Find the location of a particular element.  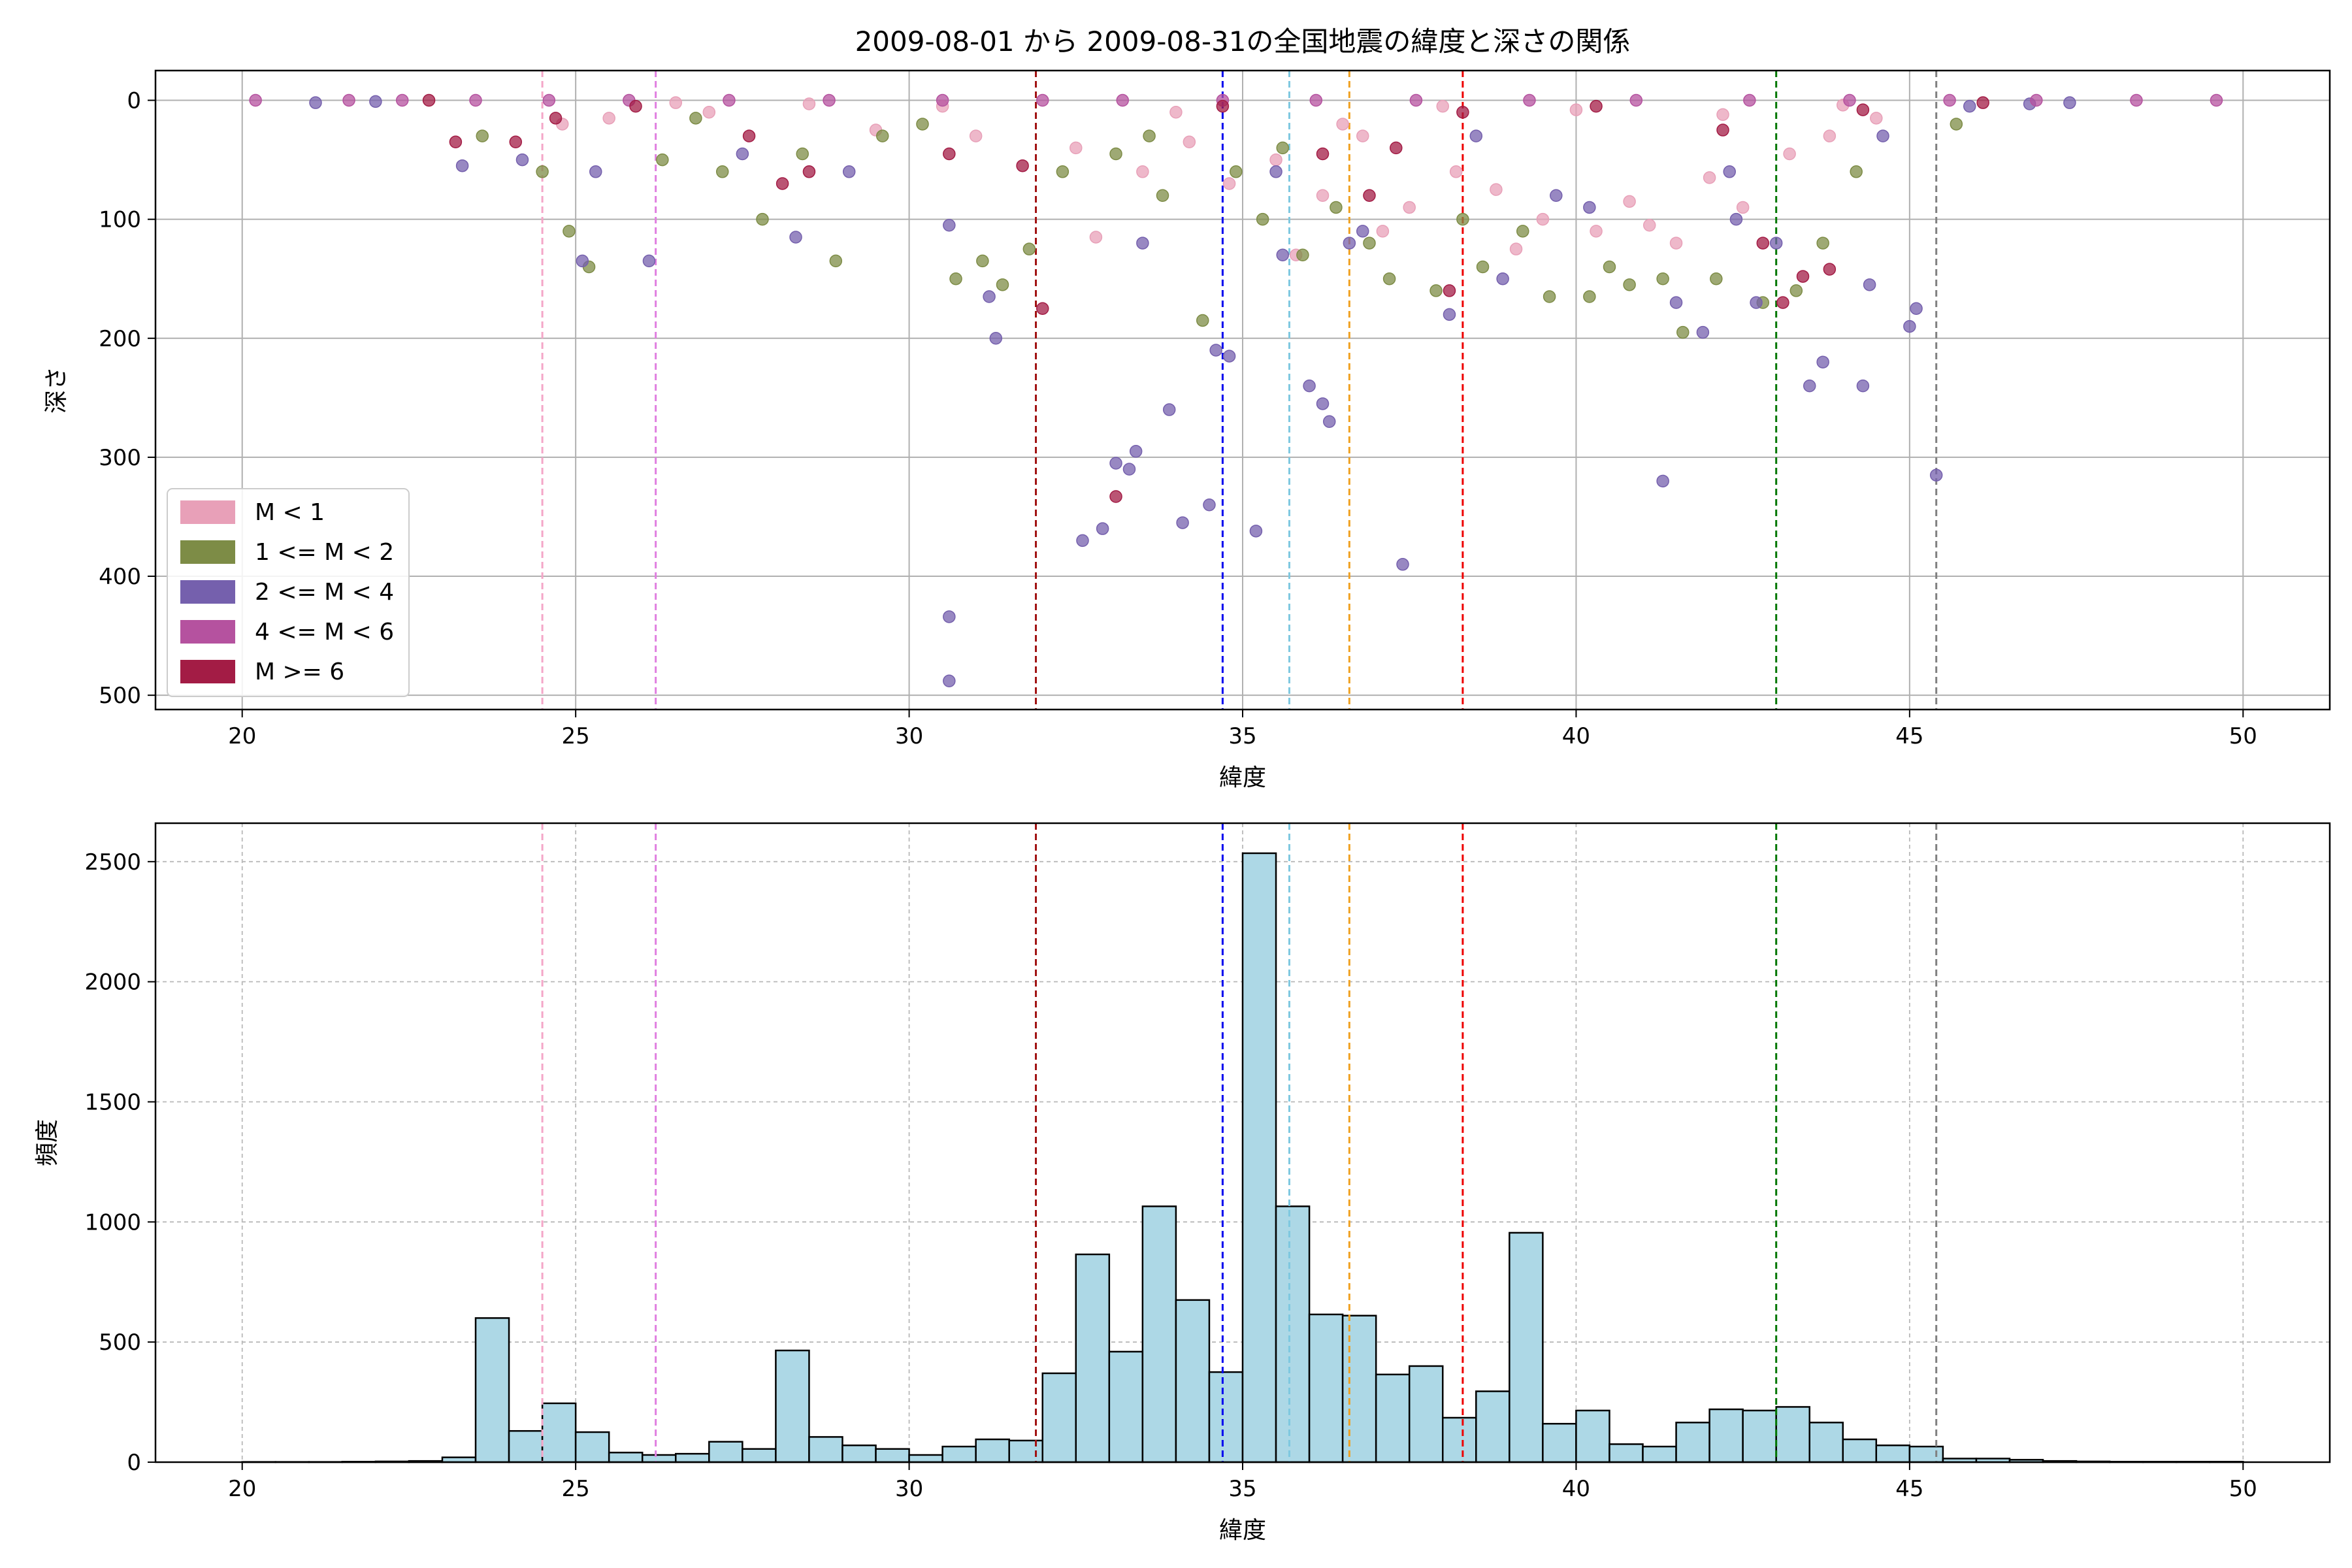

histogram-xtick-label: 50 is located at coordinates (2243, 1489).